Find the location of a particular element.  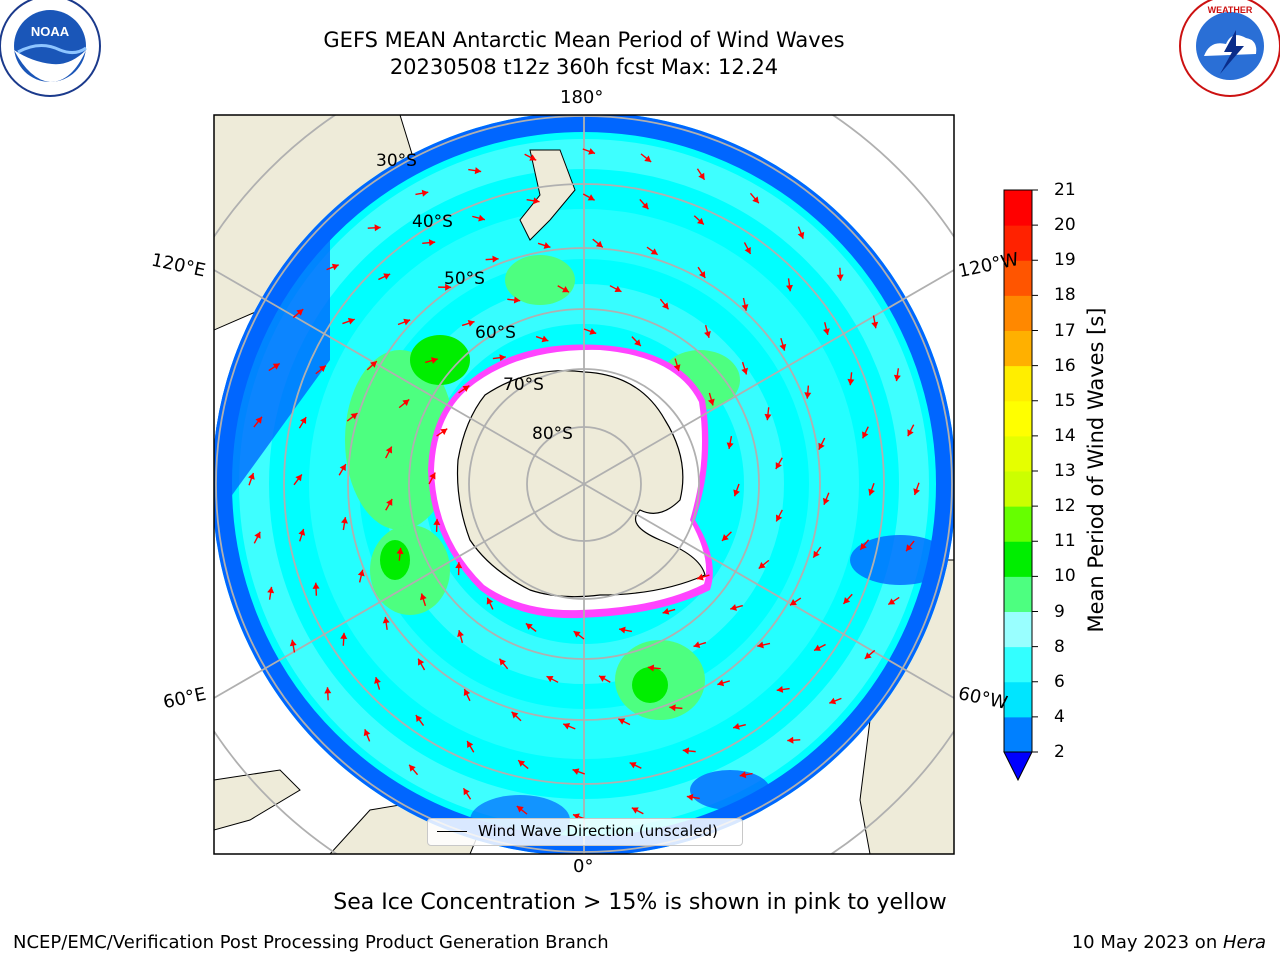

colorbar-tick-label: 17 is located at coordinates (1065, 330).